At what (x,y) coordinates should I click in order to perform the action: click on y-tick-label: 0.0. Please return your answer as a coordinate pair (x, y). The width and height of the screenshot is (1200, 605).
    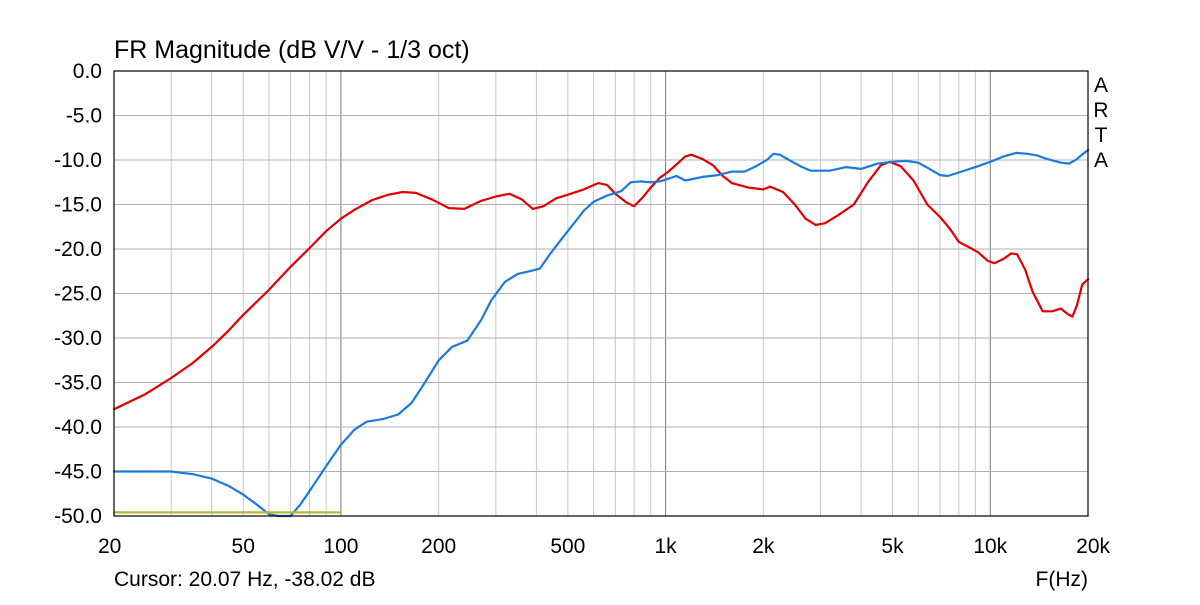
    Looking at the image, I should click on (87, 71).